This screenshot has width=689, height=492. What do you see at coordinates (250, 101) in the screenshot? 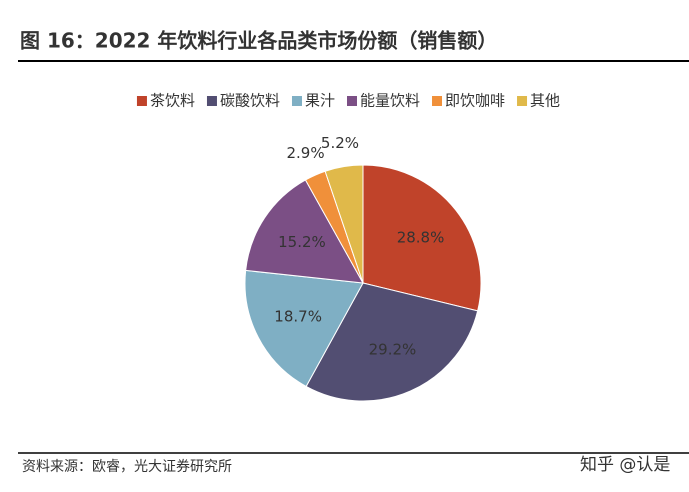
I see `legend-label: 碳酸饮料` at bounding box center [250, 101].